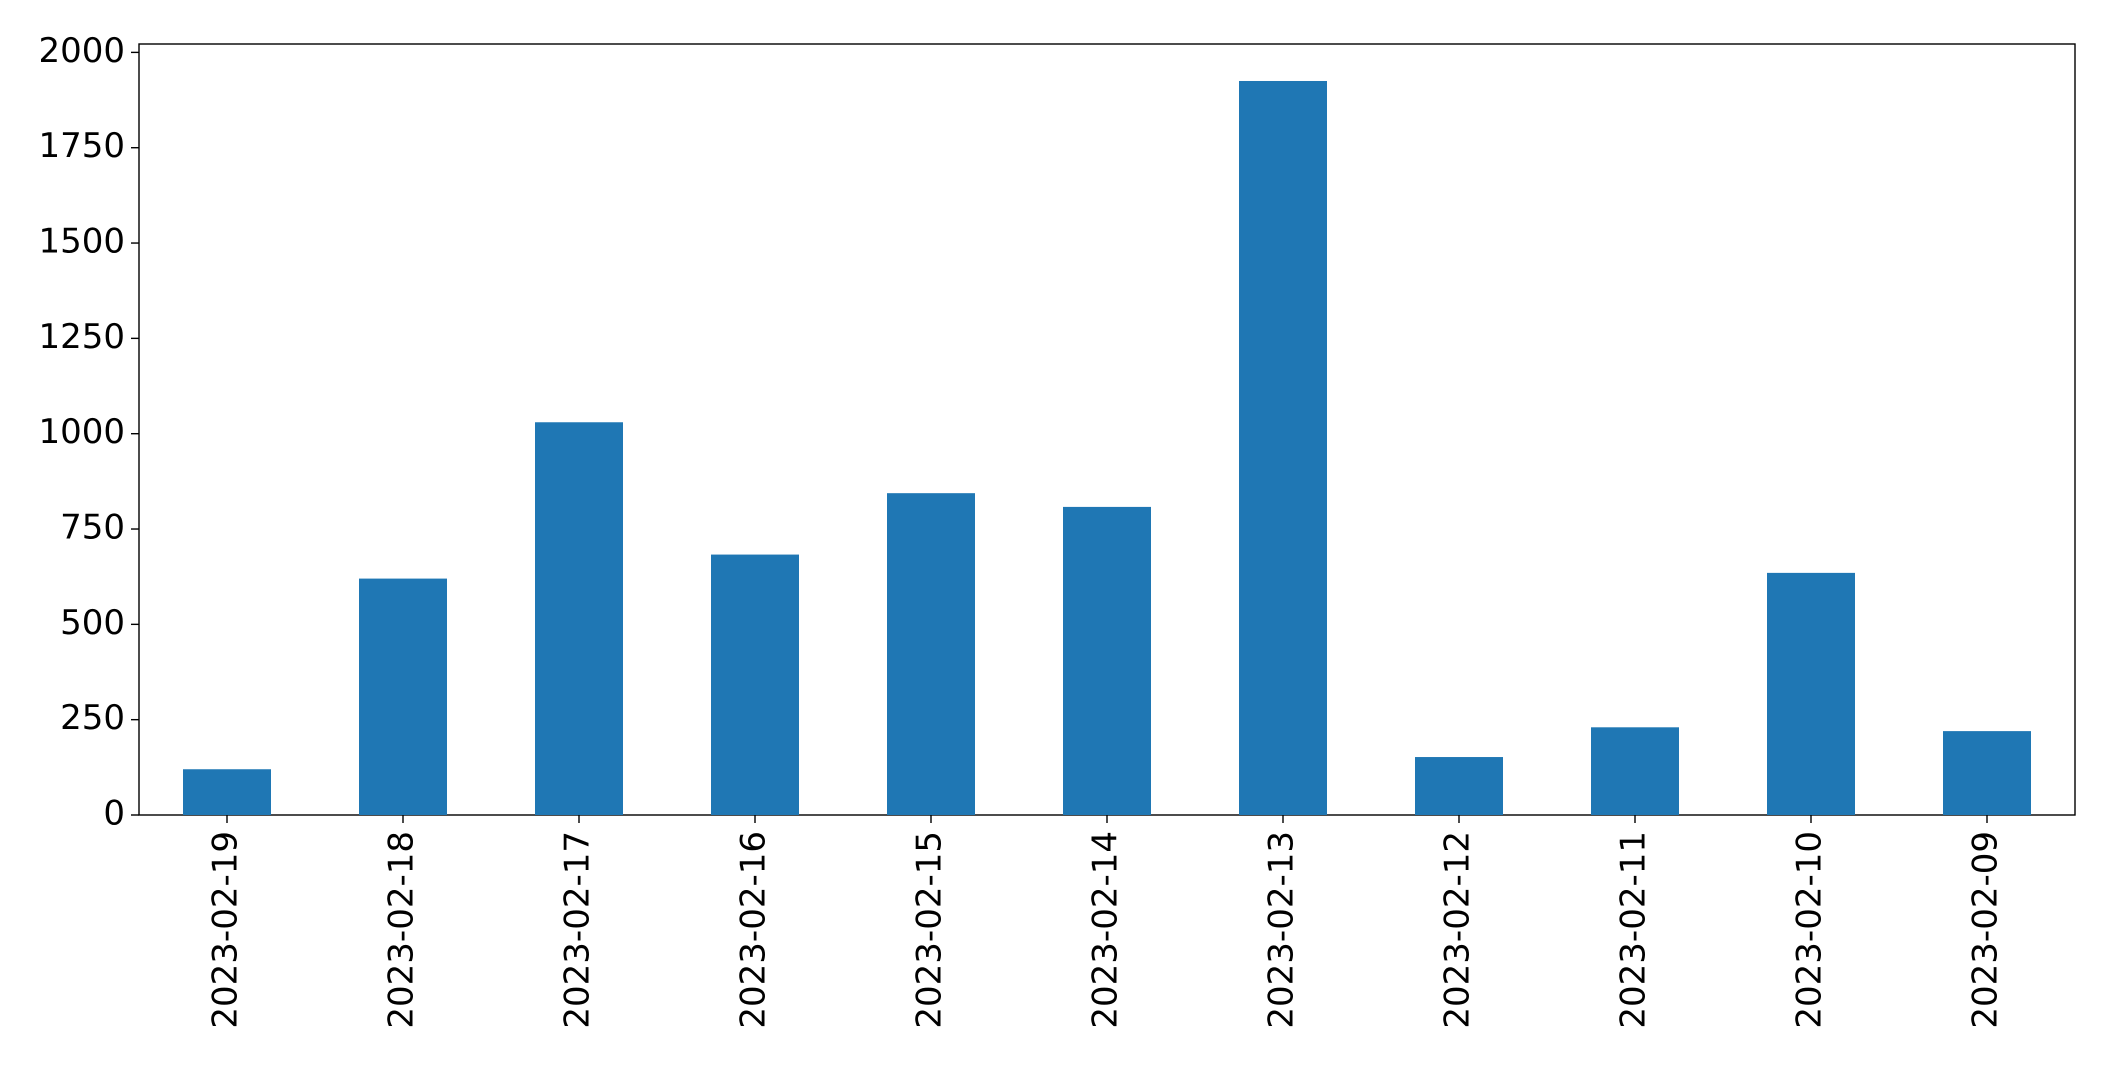 This screenshot has height=1066, width=2115. What do you see at coordinates (81, 242) in the screenshot?
I see `y-tick-label: 1500` at bounding box center [81, 242].